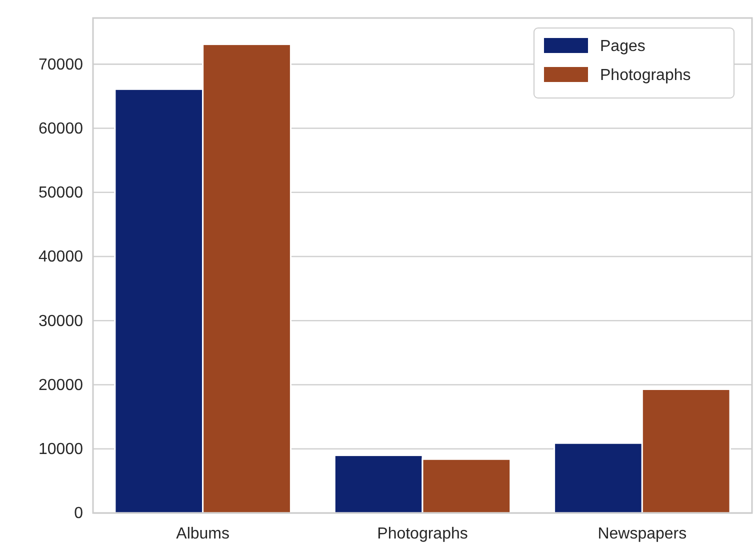  Describe the element at coordinates (61, 385) in the screenshot. I see `y-tick-label: 20000` at that location.